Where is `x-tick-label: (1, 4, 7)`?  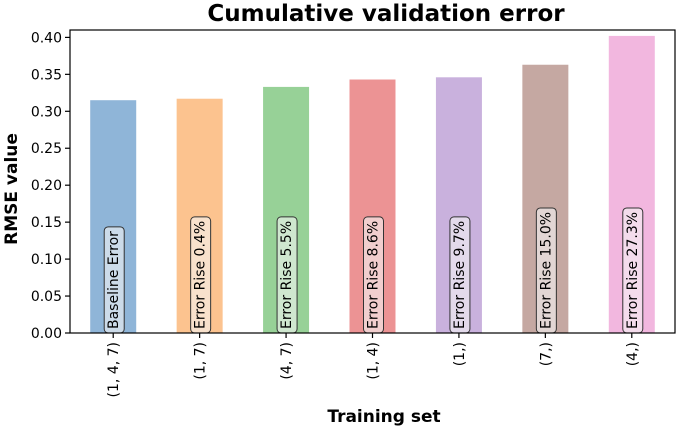 x-tick-label: (1, 4, 7) is located at coordinates (114, 369).